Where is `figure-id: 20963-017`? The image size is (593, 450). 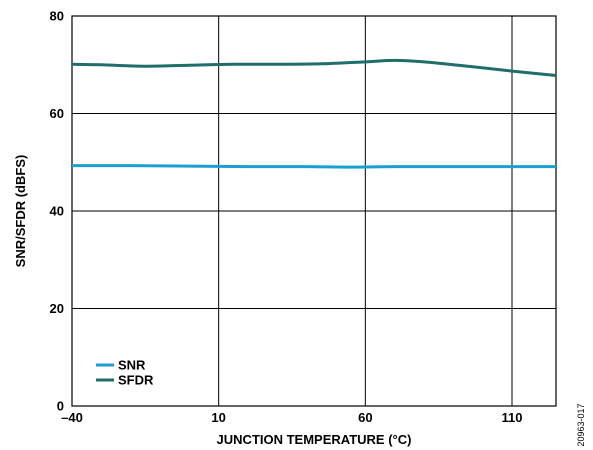
figure-id: 20963-017 is located at coordinates (581, 424).